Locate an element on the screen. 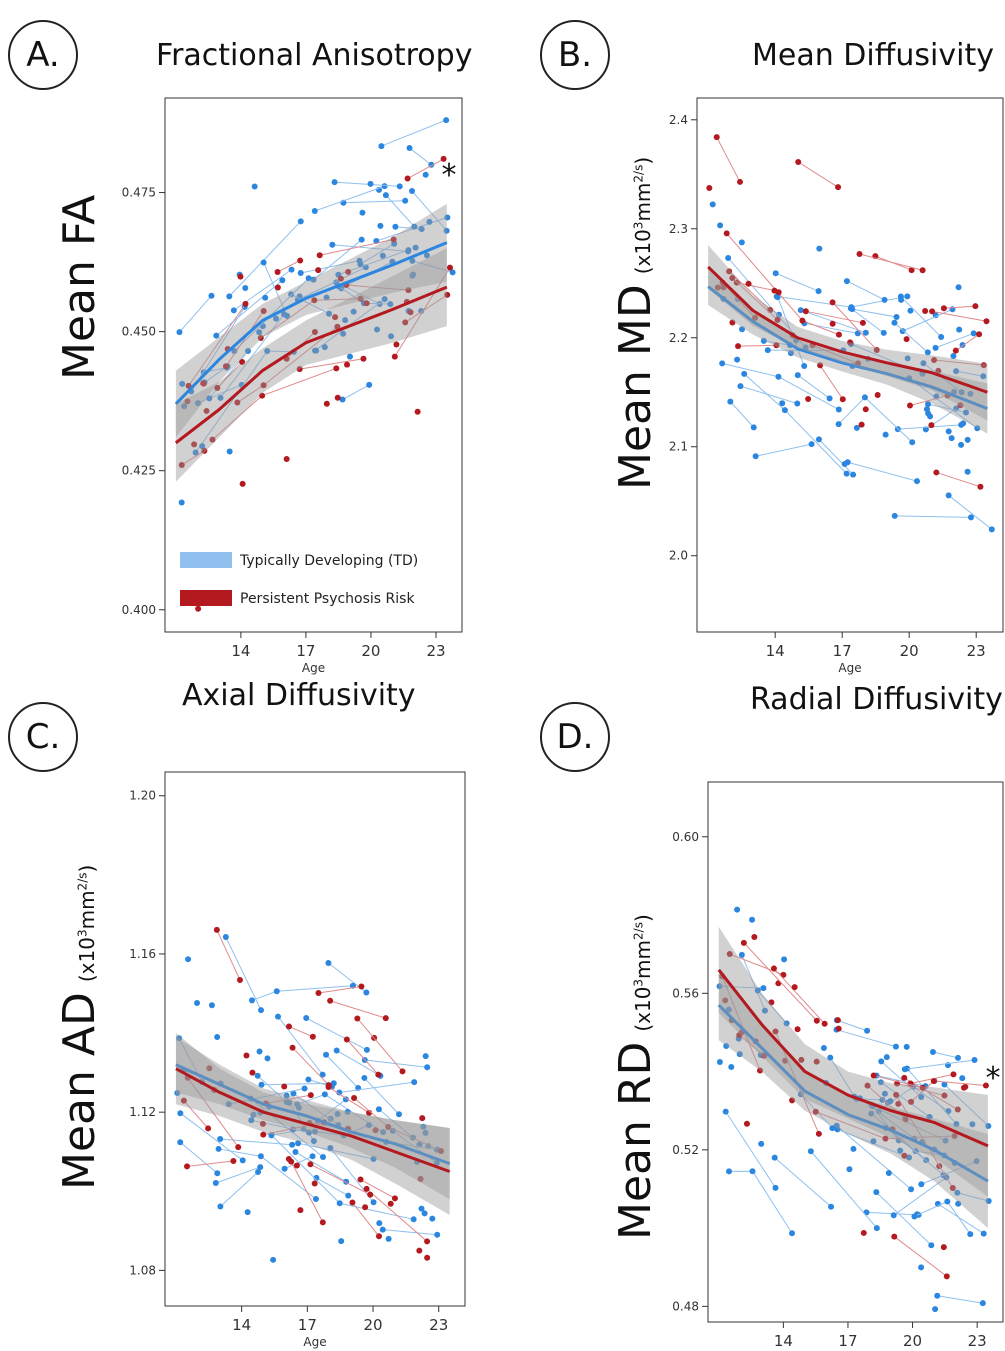 This screenshot has width=1005, height=1351. panel-a-ytick-label: 0.450 is located at coordinates (139, 332).